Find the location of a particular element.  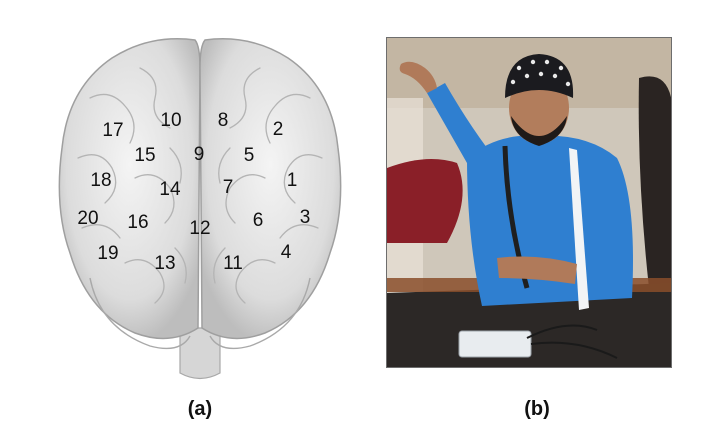

caption-a: (a) is located at coordinates (200, 409).